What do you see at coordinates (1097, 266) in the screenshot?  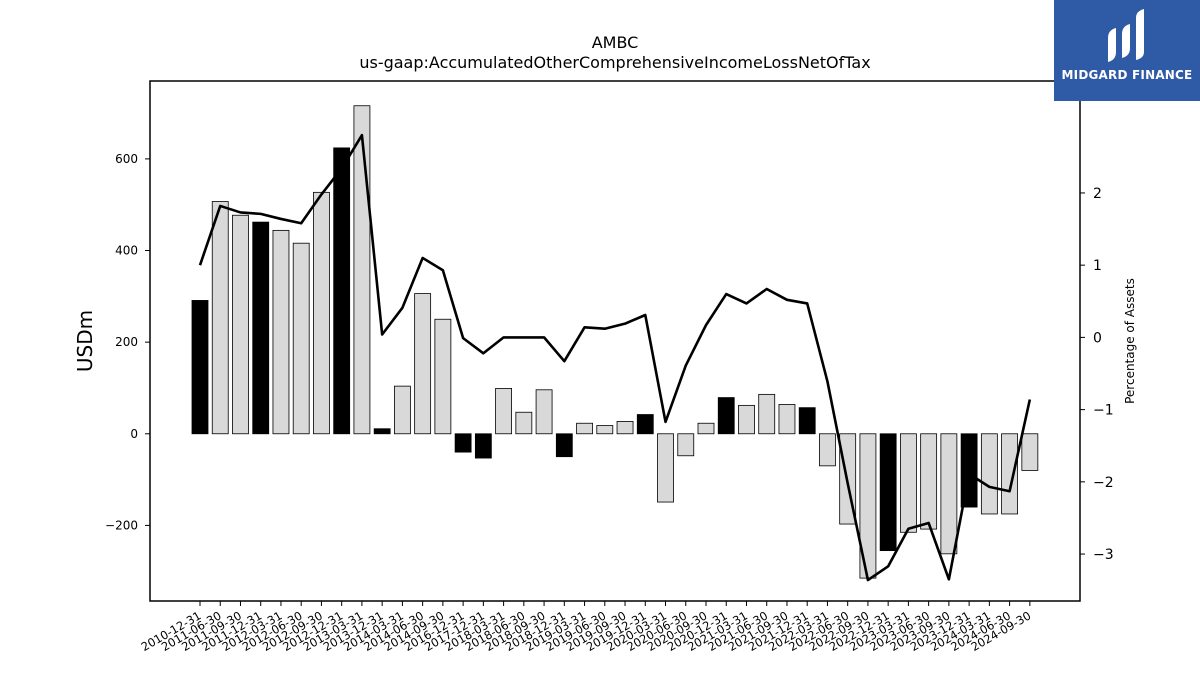 I see `y2-tick-label: 1` at bounding box center [1097, 266].